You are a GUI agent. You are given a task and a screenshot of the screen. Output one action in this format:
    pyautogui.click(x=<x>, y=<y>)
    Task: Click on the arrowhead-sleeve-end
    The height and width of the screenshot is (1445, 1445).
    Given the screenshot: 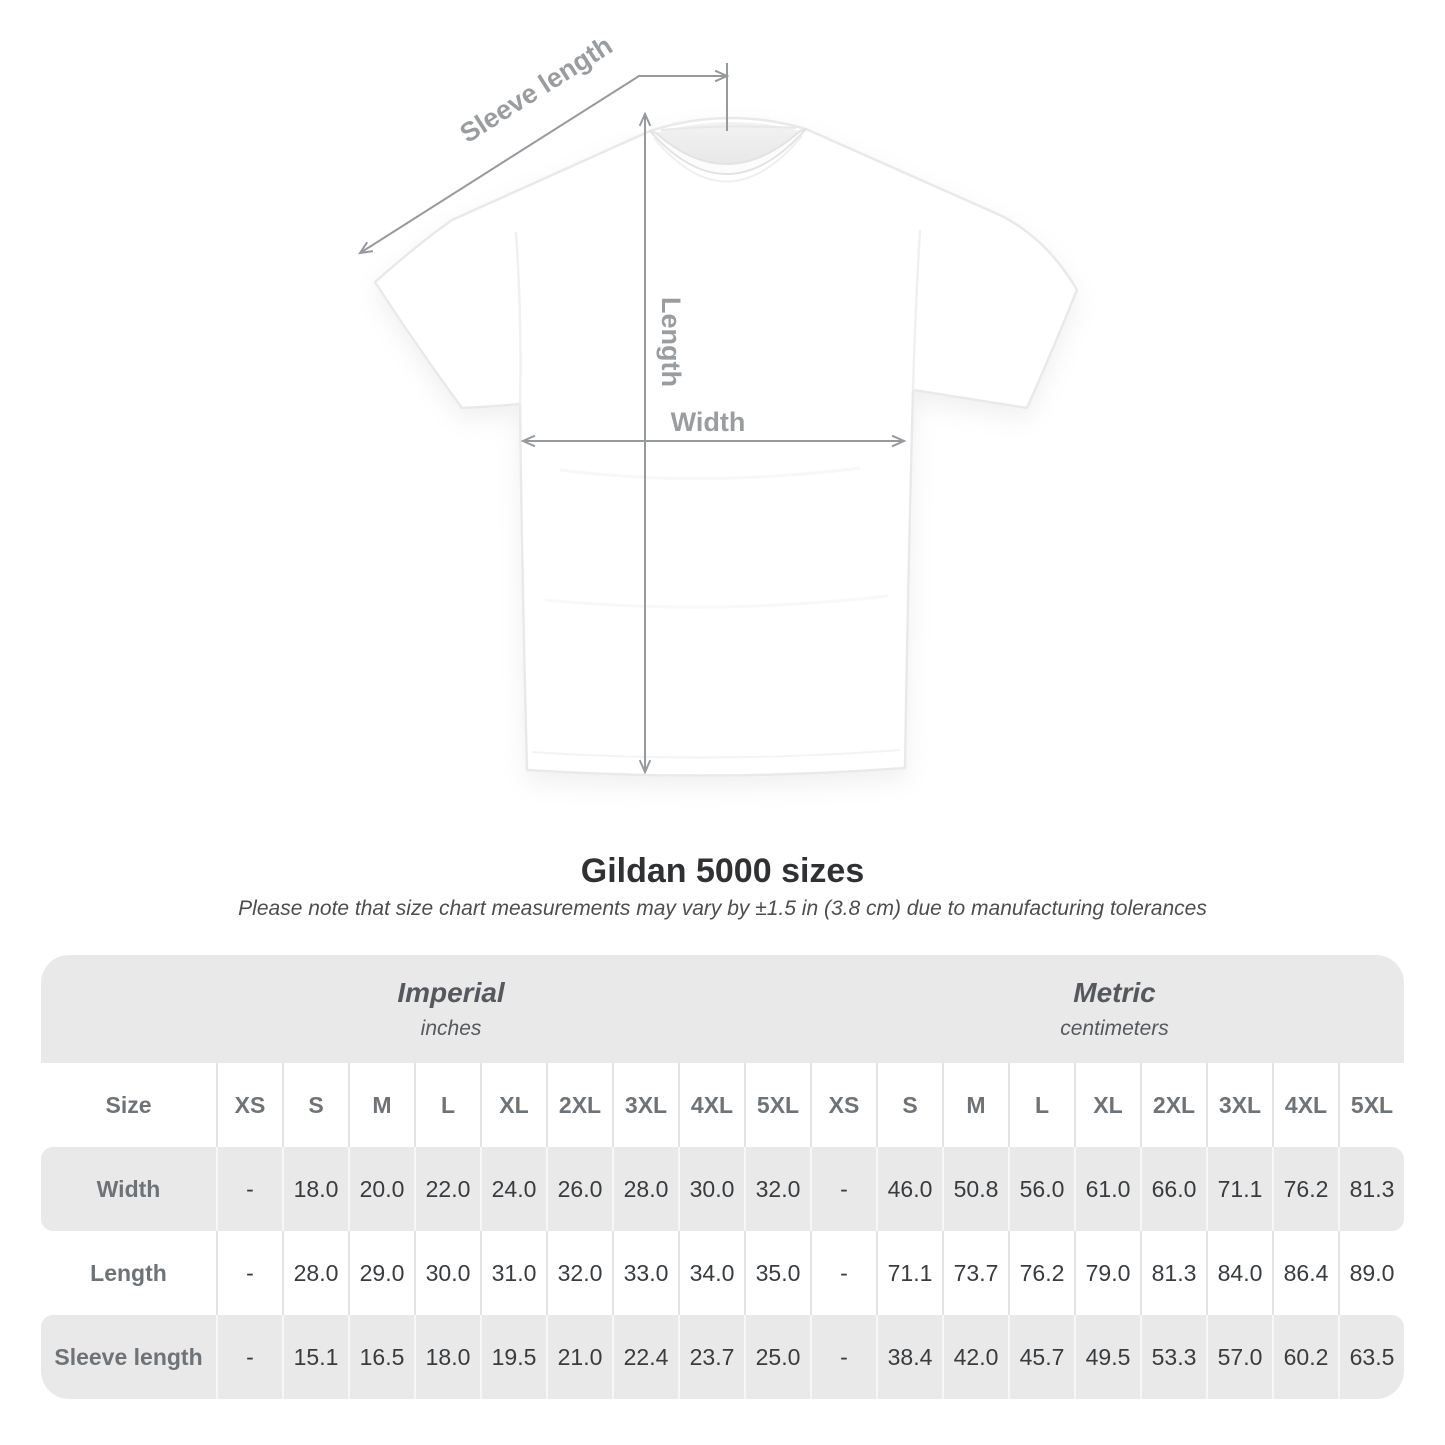 What is the action you would take?
    pyautogui.click(x=365, y=248)
    